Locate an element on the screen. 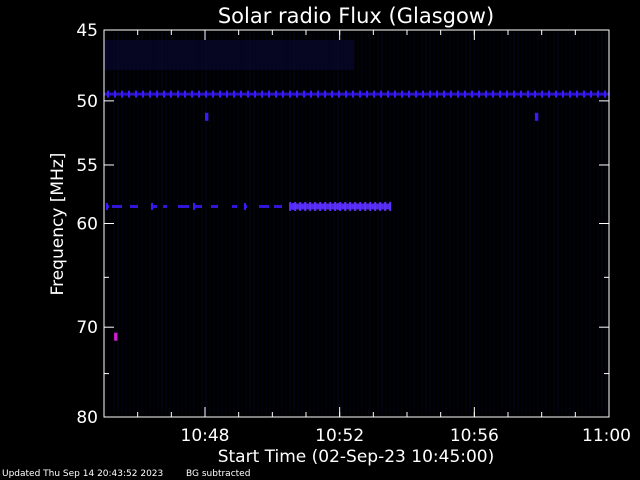 The image size is (640, 480). chart-title: Solar radio Flux (Glasgow) is located at coordinates (356, 16).